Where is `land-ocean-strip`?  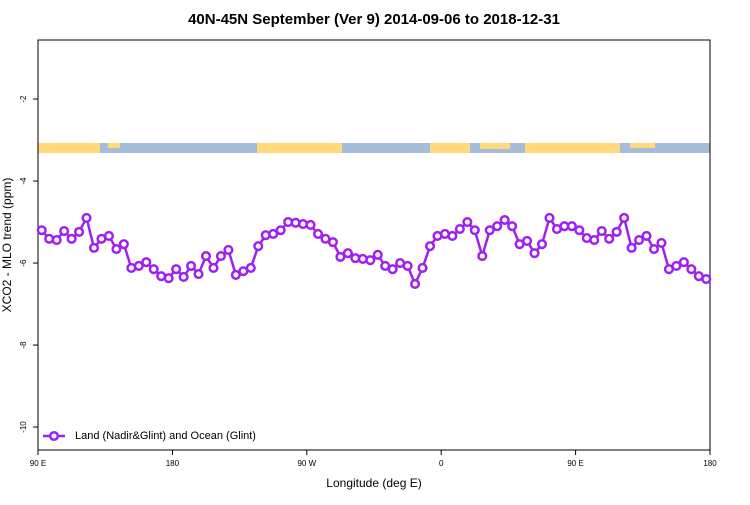
land-ocean-strip is located at coordinates (374, 148).